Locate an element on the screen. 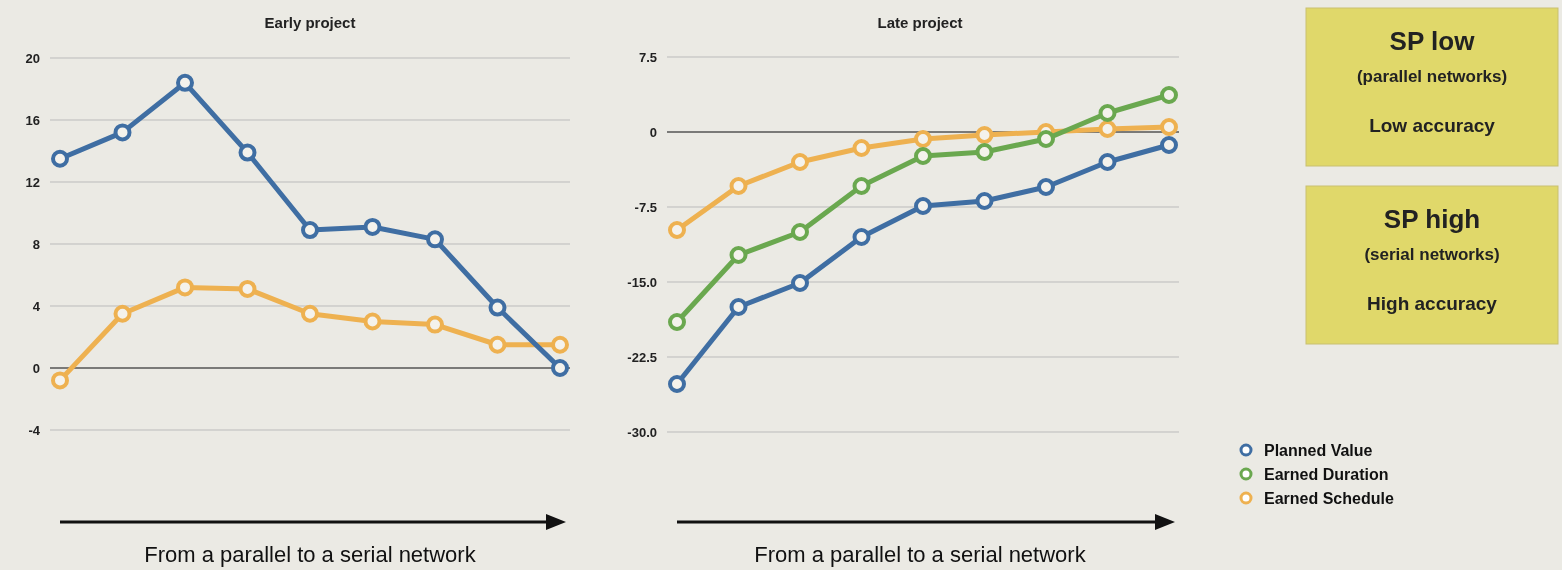  text: (parallel networks) is located at coordinates (1432, 76).